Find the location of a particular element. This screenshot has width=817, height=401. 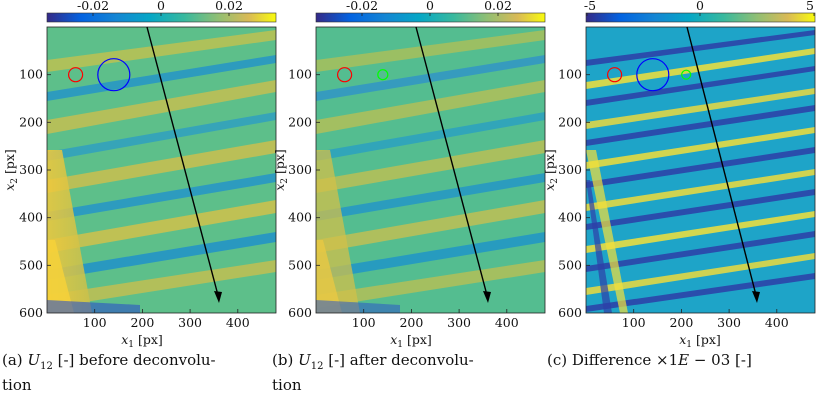

x-ticks-a is located at coordinates (166, 311).